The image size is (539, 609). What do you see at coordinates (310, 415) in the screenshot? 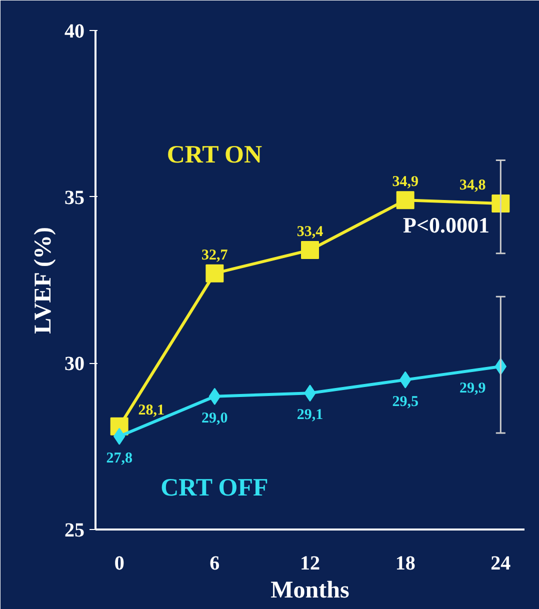
I see `data-label: 29,1` at bounding box center [310, 415].